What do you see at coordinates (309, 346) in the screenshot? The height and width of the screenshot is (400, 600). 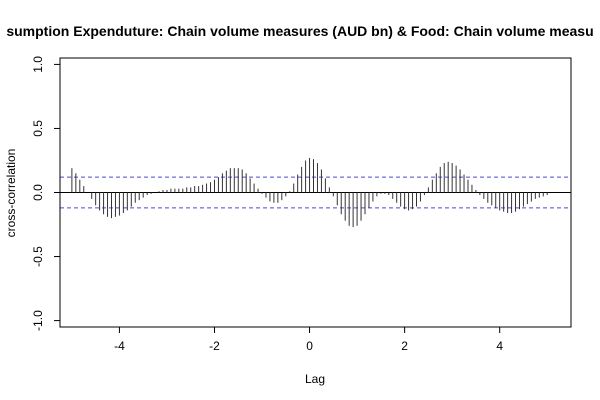 I see `x-tick-label: 0` at bounding box center [309, 346].